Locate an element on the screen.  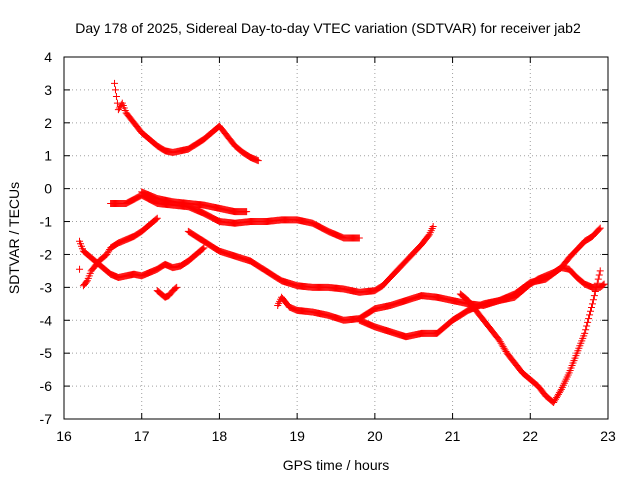
x-axis-label: GPS time / hours is located at coordinates (336, 465).